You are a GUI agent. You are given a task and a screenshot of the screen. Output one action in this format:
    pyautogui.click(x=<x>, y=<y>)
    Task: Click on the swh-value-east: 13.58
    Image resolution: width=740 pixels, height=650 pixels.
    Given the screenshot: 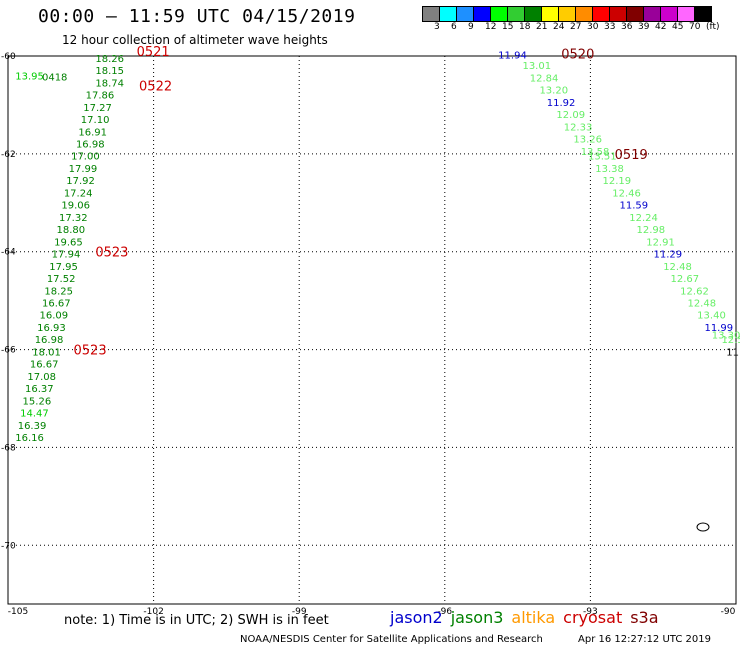 What is the action you would take?
    pyautogui.click(x=595, y=152)
    